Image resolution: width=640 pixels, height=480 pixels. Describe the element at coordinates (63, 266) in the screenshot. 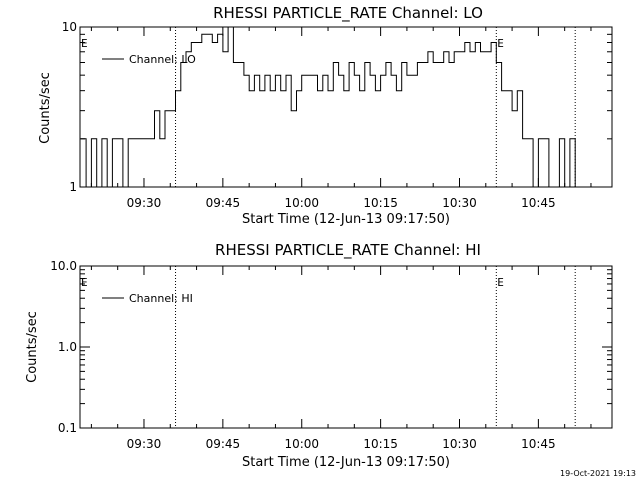

I see `y-tick-label: 10.0` at that location.